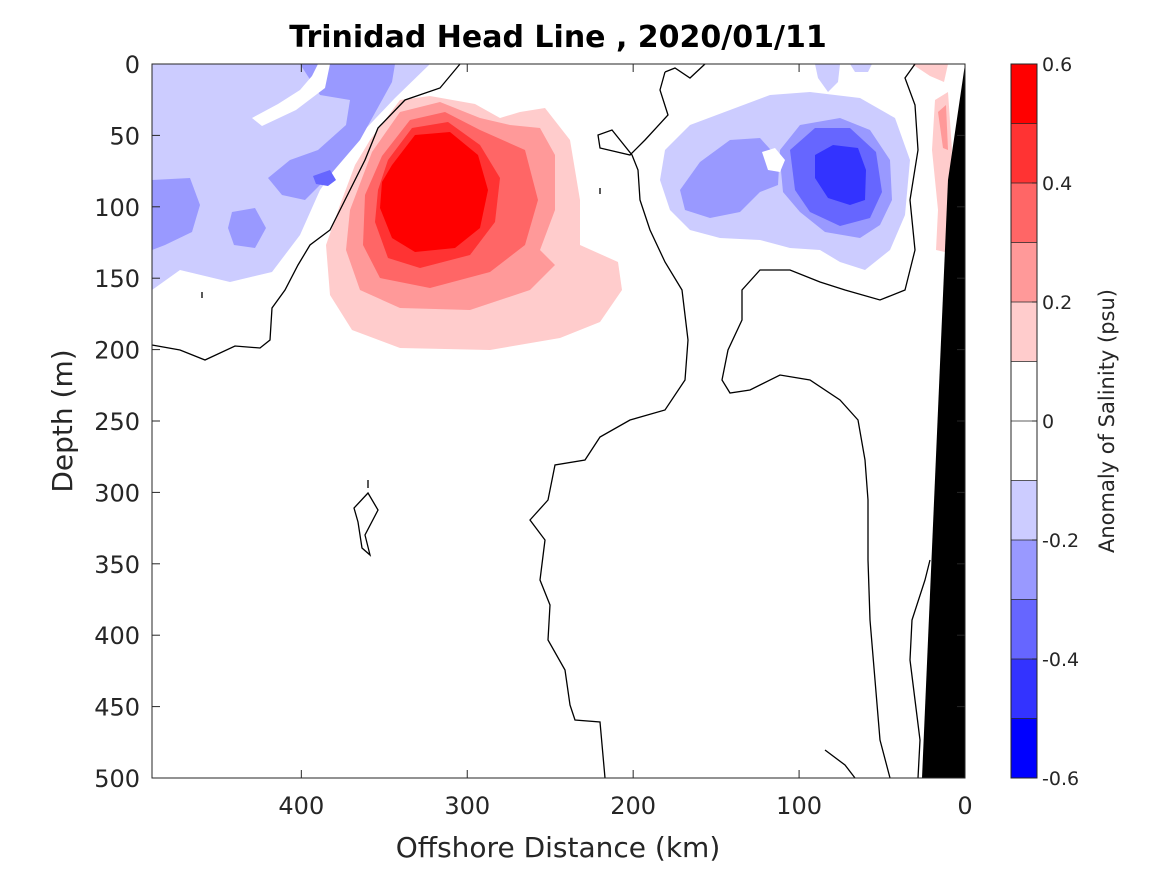 The height and width of the screenshot is (875, 1167). I want to click on contour-fill-pos-0.2-coast, so click(943, 127).